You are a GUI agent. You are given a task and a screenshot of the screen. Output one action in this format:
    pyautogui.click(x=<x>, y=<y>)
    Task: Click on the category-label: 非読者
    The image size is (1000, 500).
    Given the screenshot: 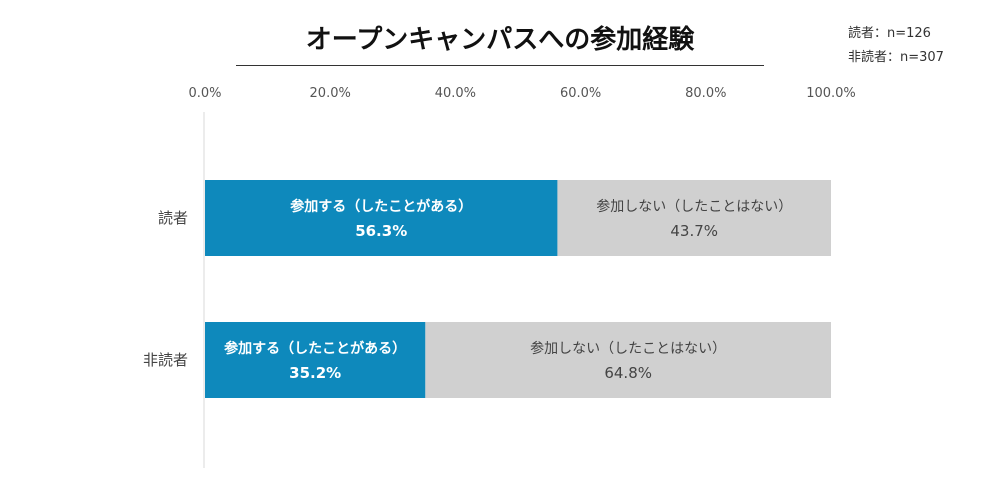 What is the action you would take?
    pyautogui.click(x=165, y=360)
    